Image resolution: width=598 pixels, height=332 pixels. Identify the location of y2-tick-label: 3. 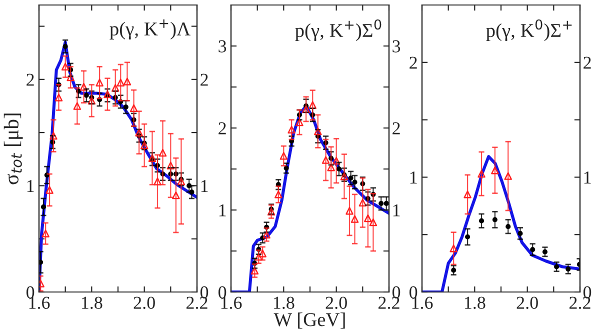
(396, 46).